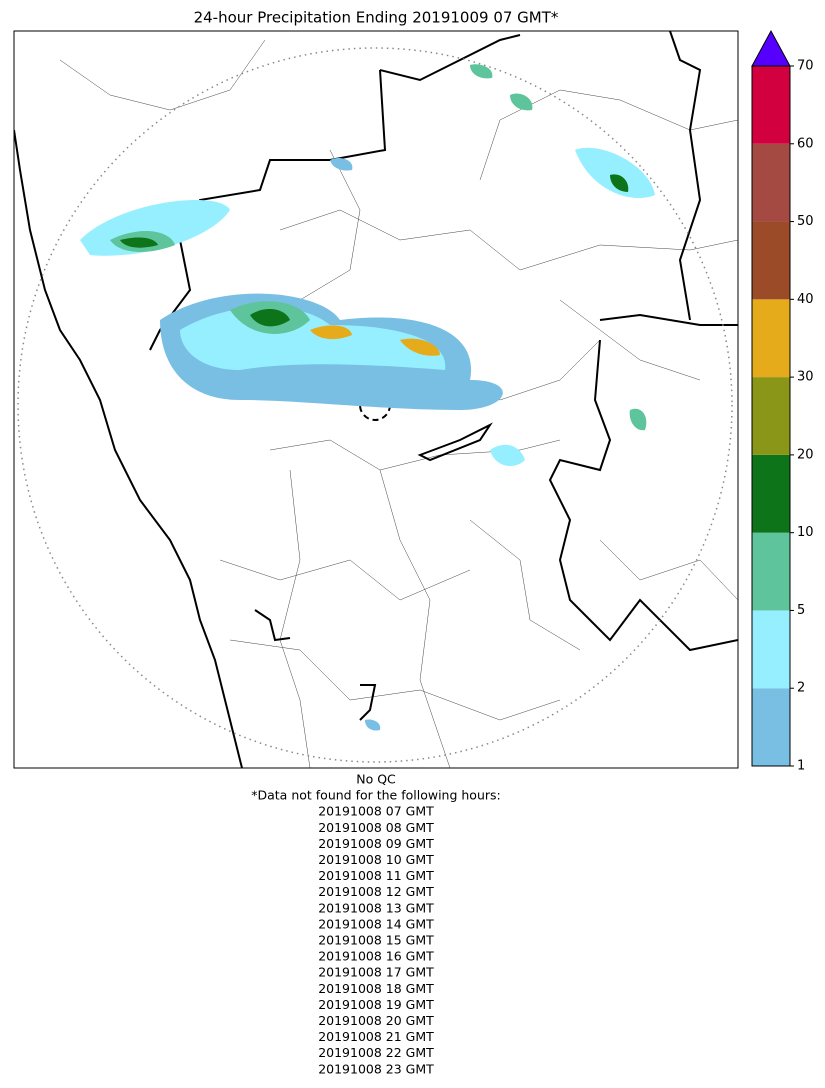  I want to click on note-line: 20191008 17 GMT, so click(376, 972).